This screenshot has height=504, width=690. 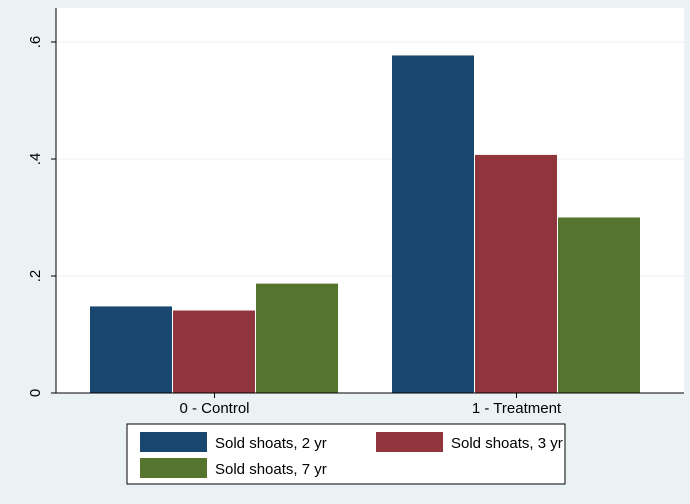 I want to click on legend-label: Sold shoats, 2 yr, so click(x=271, y=443).